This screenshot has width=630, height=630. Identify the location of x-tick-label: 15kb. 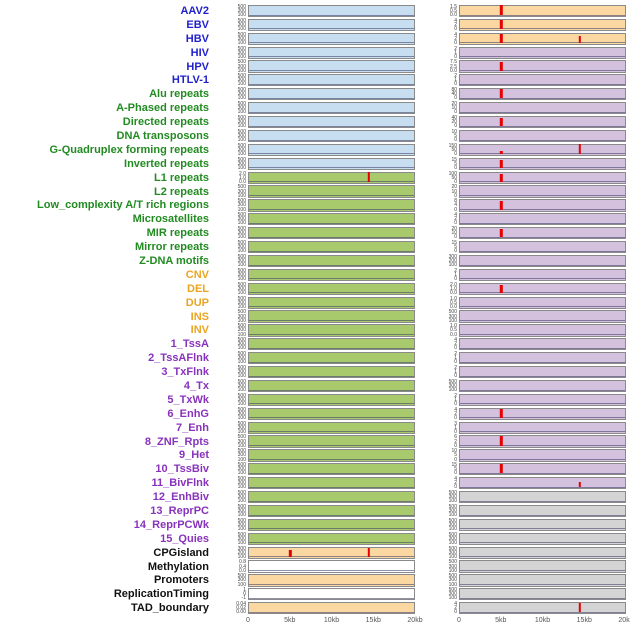
(584, 621).